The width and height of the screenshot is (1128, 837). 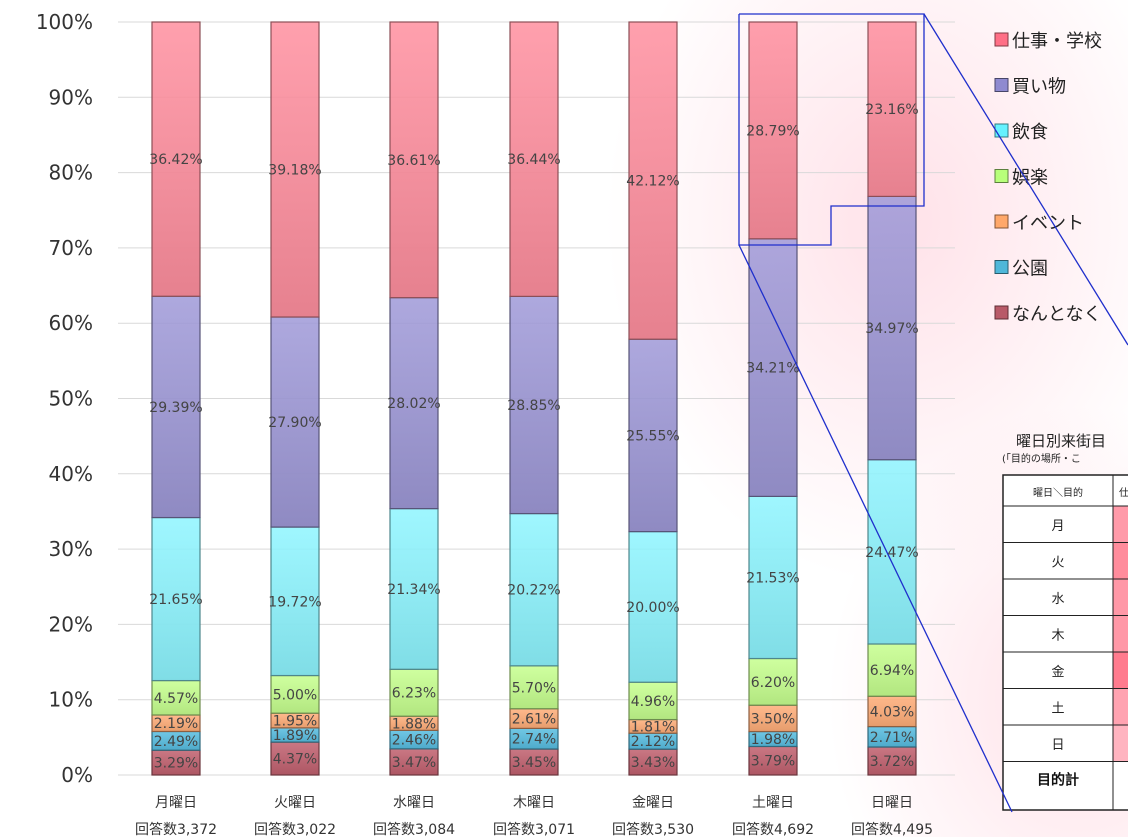 I want to click on legend-label: 娯楽, so click(x=1030, y=178).